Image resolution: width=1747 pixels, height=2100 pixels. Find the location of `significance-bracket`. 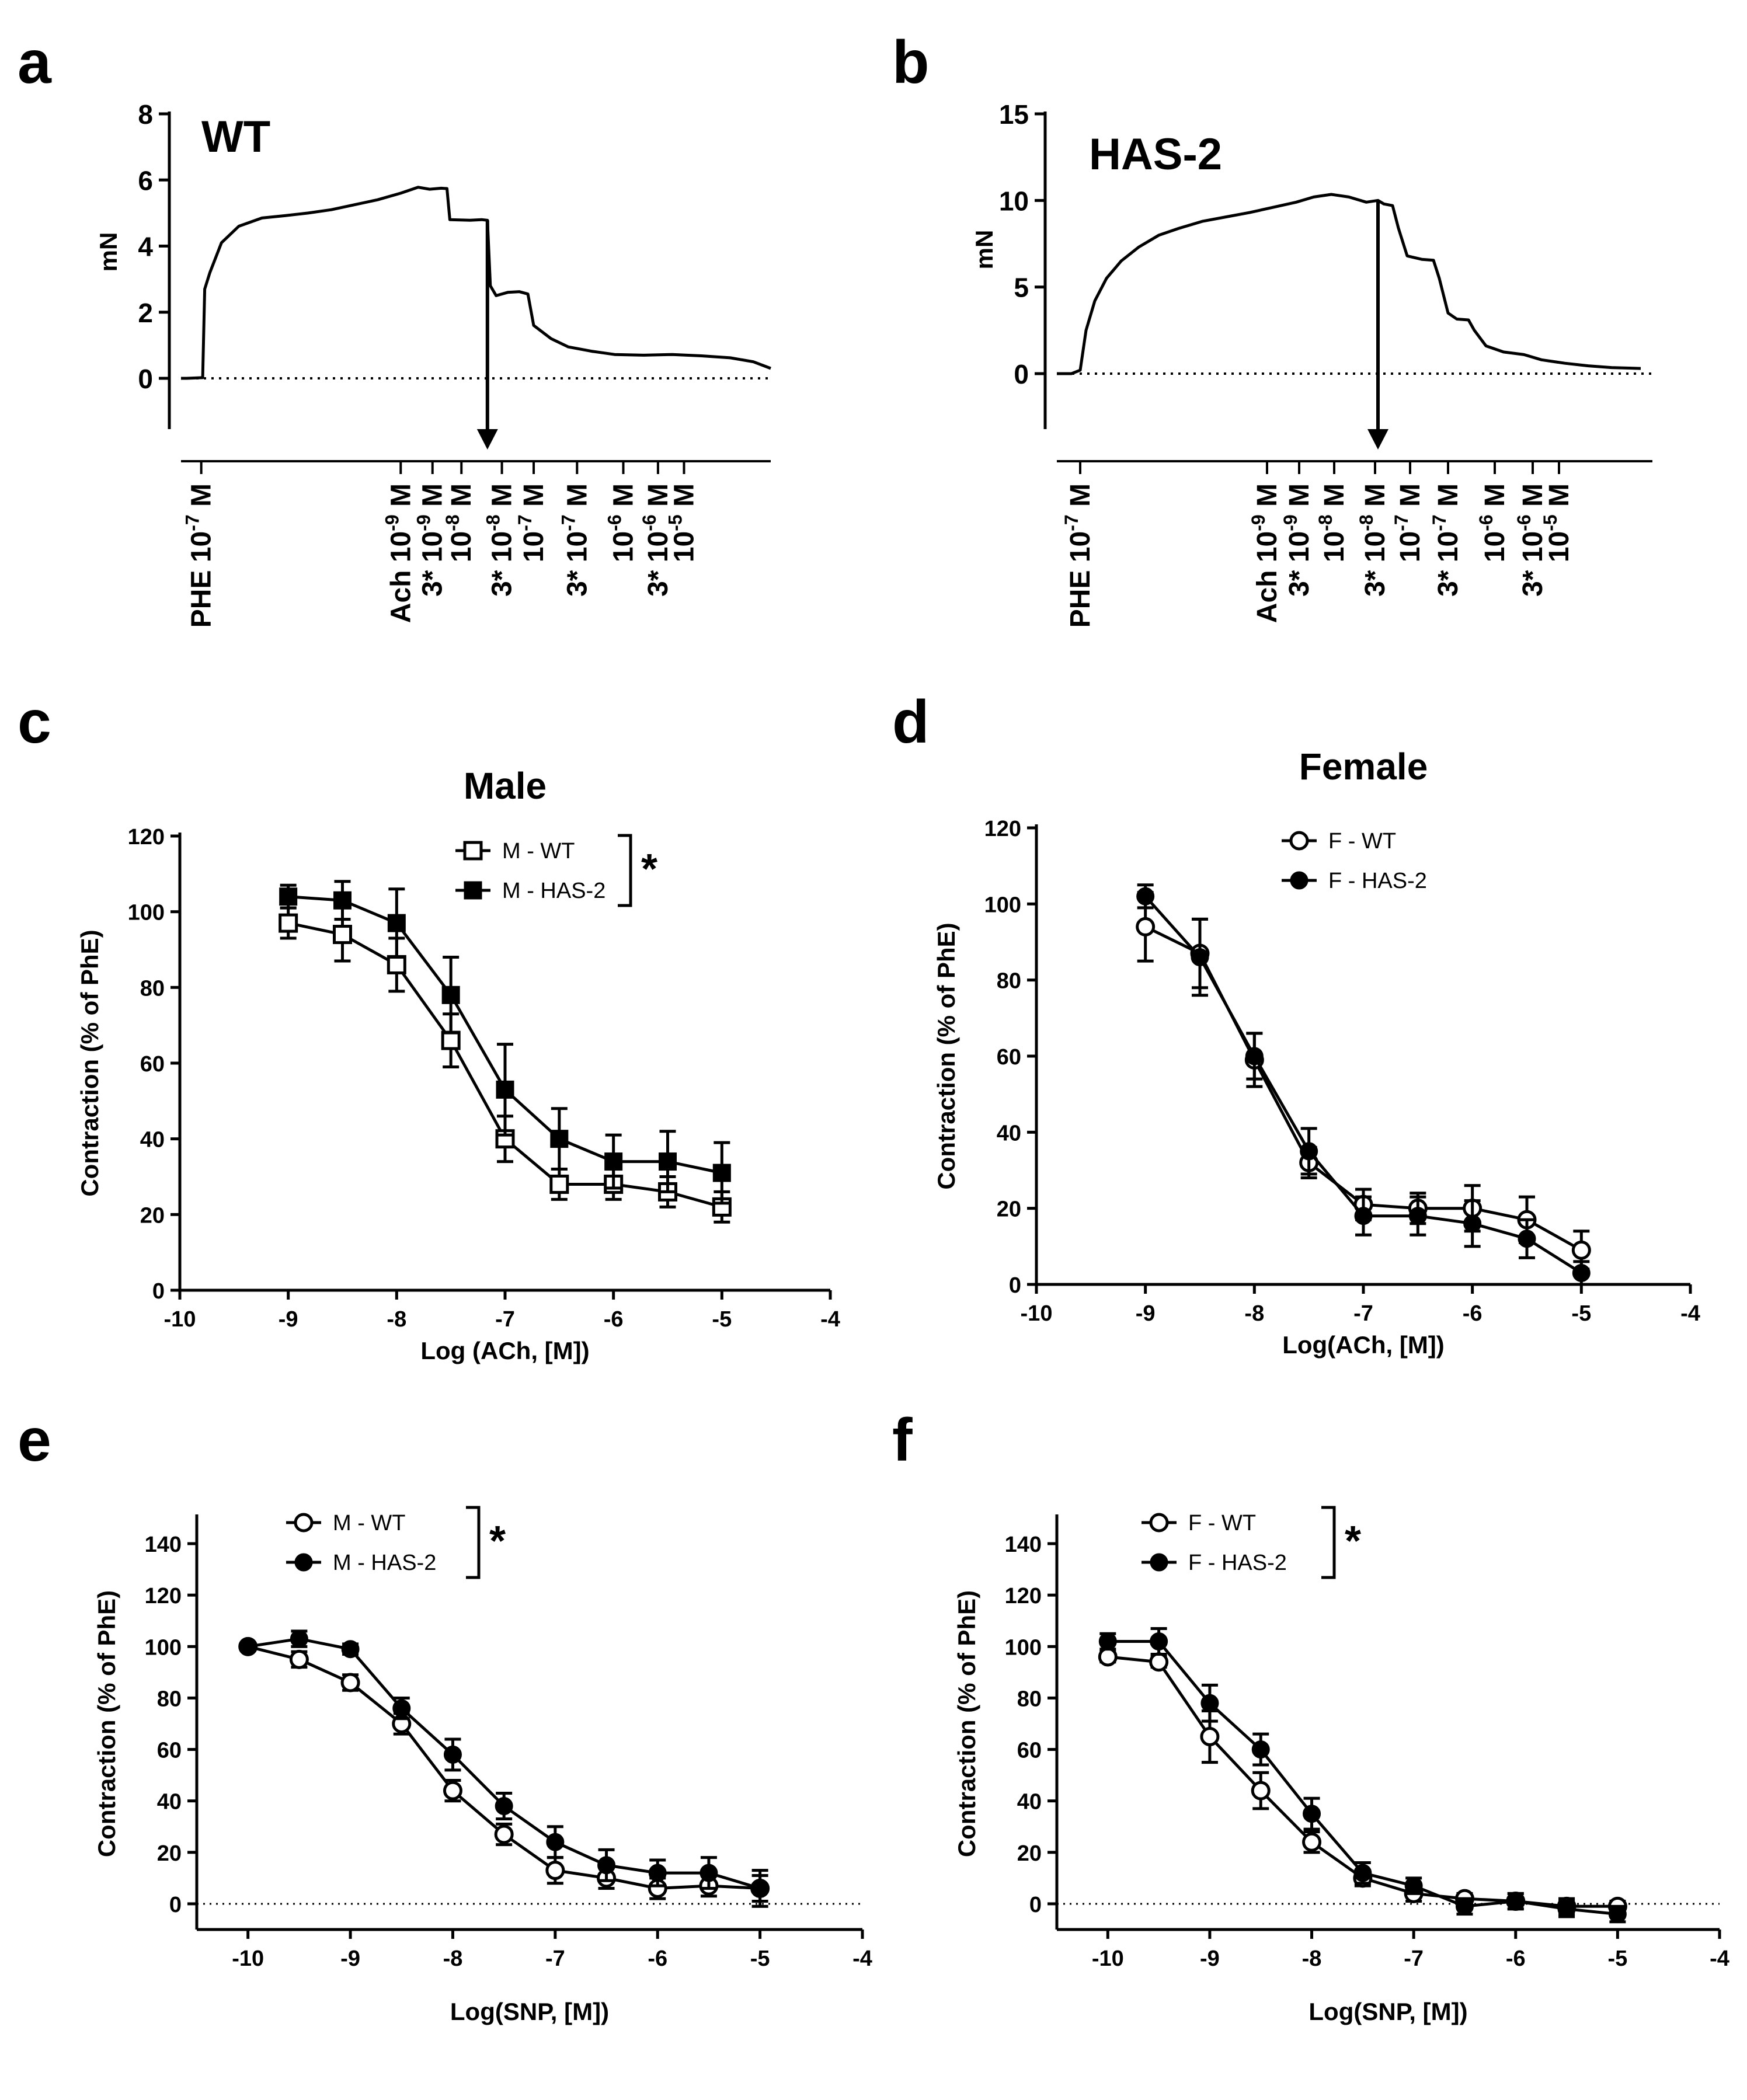

significance-bracket is located at coordinates (625, 870).